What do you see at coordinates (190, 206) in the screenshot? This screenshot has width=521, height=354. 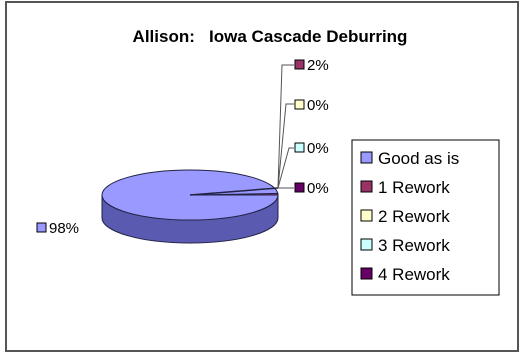 I see `pie` at bounding box center [190, 206].